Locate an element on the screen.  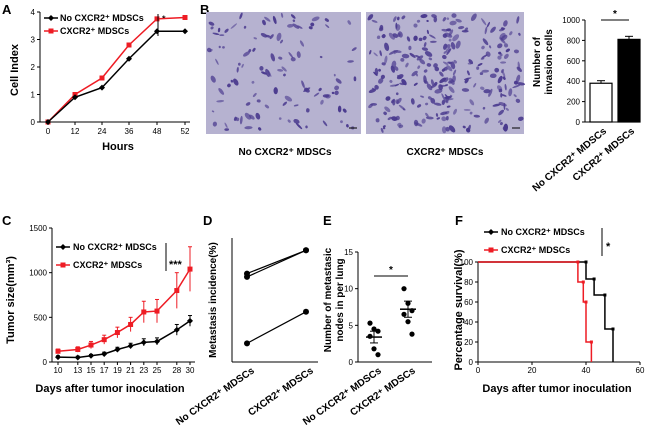
d-ylabel: Metastasis incidence(%) is located at coordinates (213, 300).